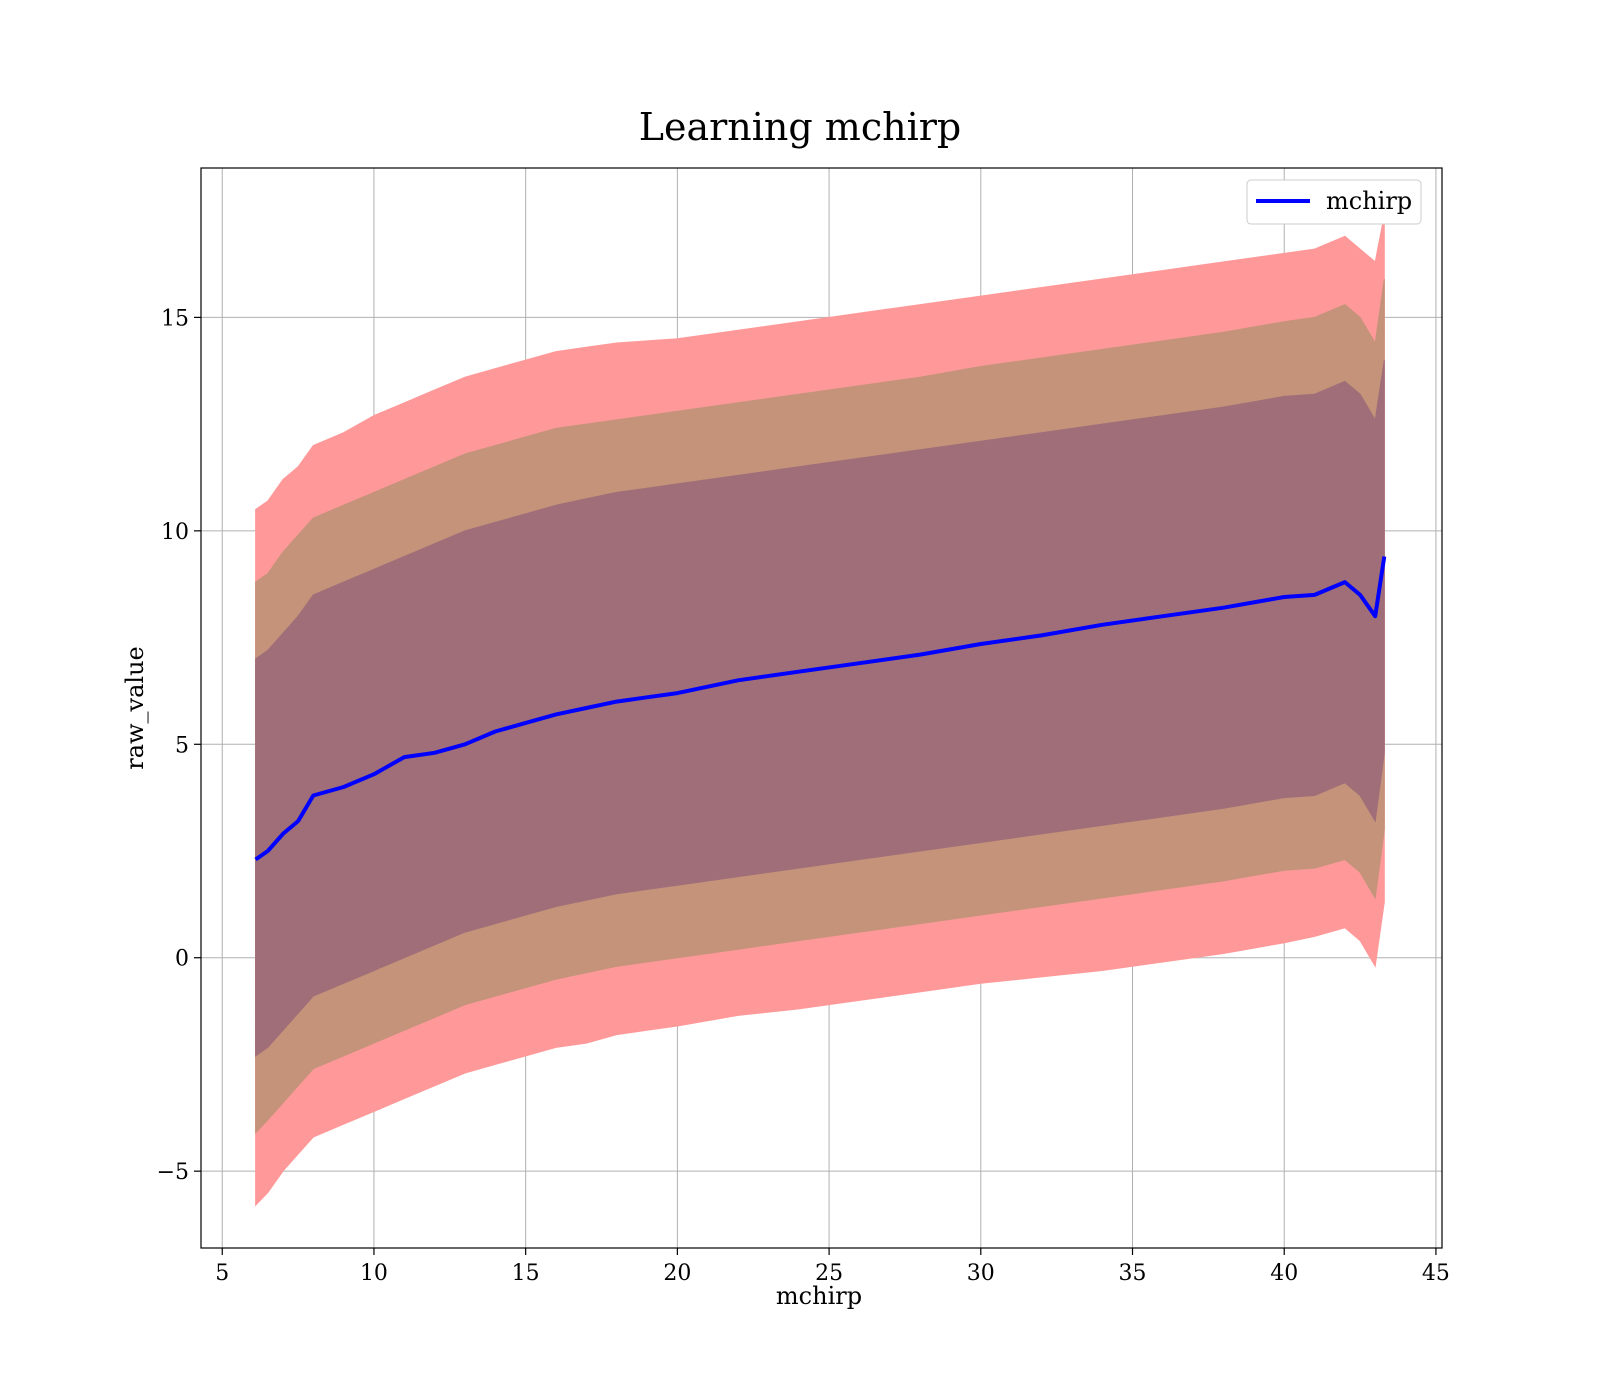 The image size is (1600, 1400). What do you see at coordinates (1133, 1273) in the screenshot?
I see `x-tick-label-35: 35` at bounding box center [1133, 1273].